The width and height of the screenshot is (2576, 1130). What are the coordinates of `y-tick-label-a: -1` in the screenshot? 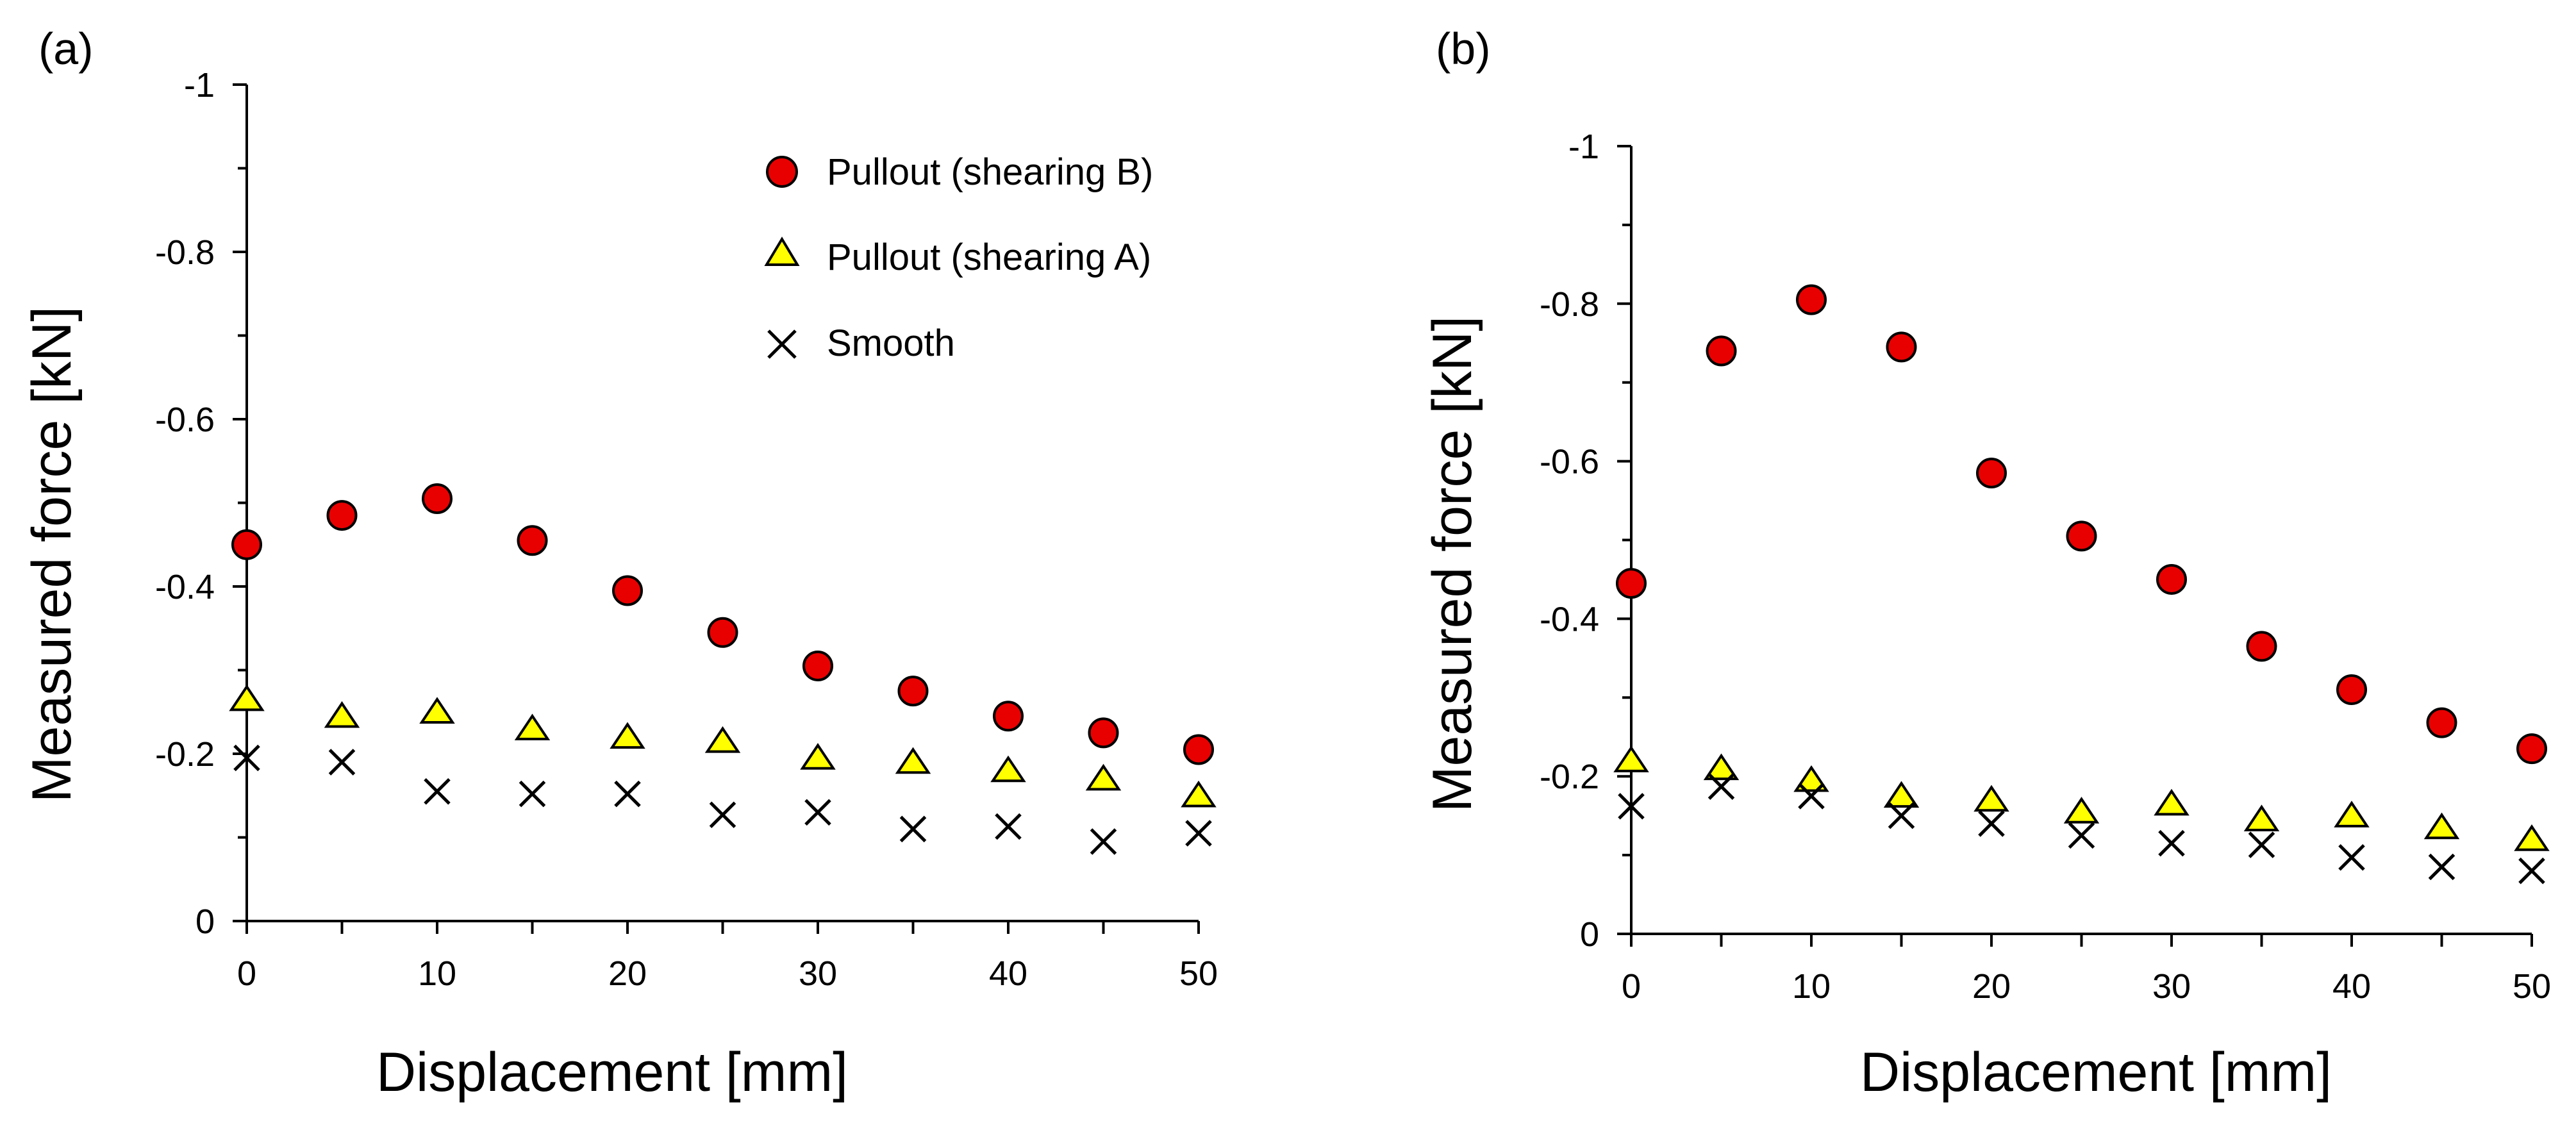 It's located at (199, 85).